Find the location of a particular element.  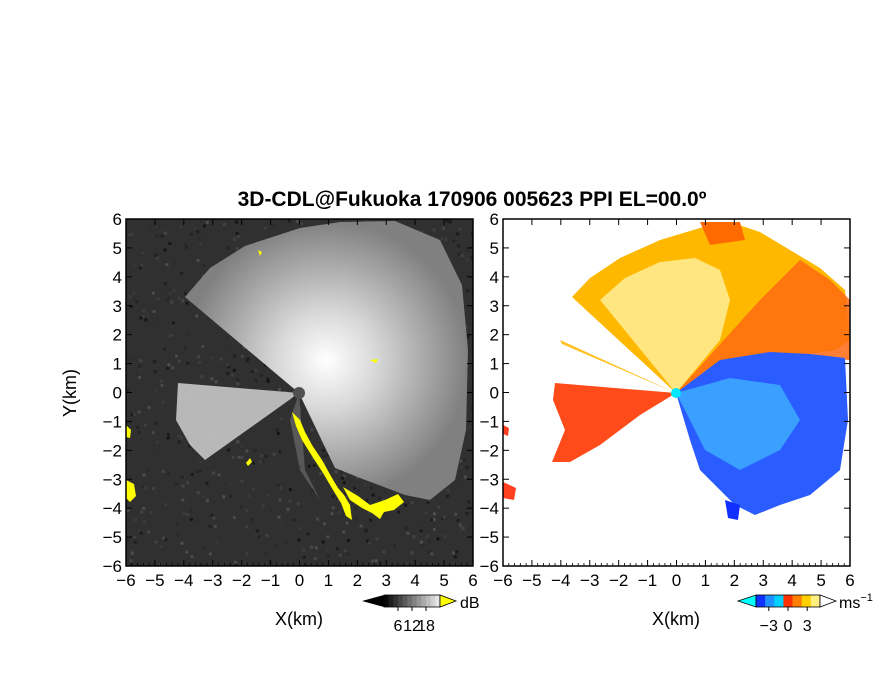

velocity-xtick-label: −1 is located at coordinates (647, 580).